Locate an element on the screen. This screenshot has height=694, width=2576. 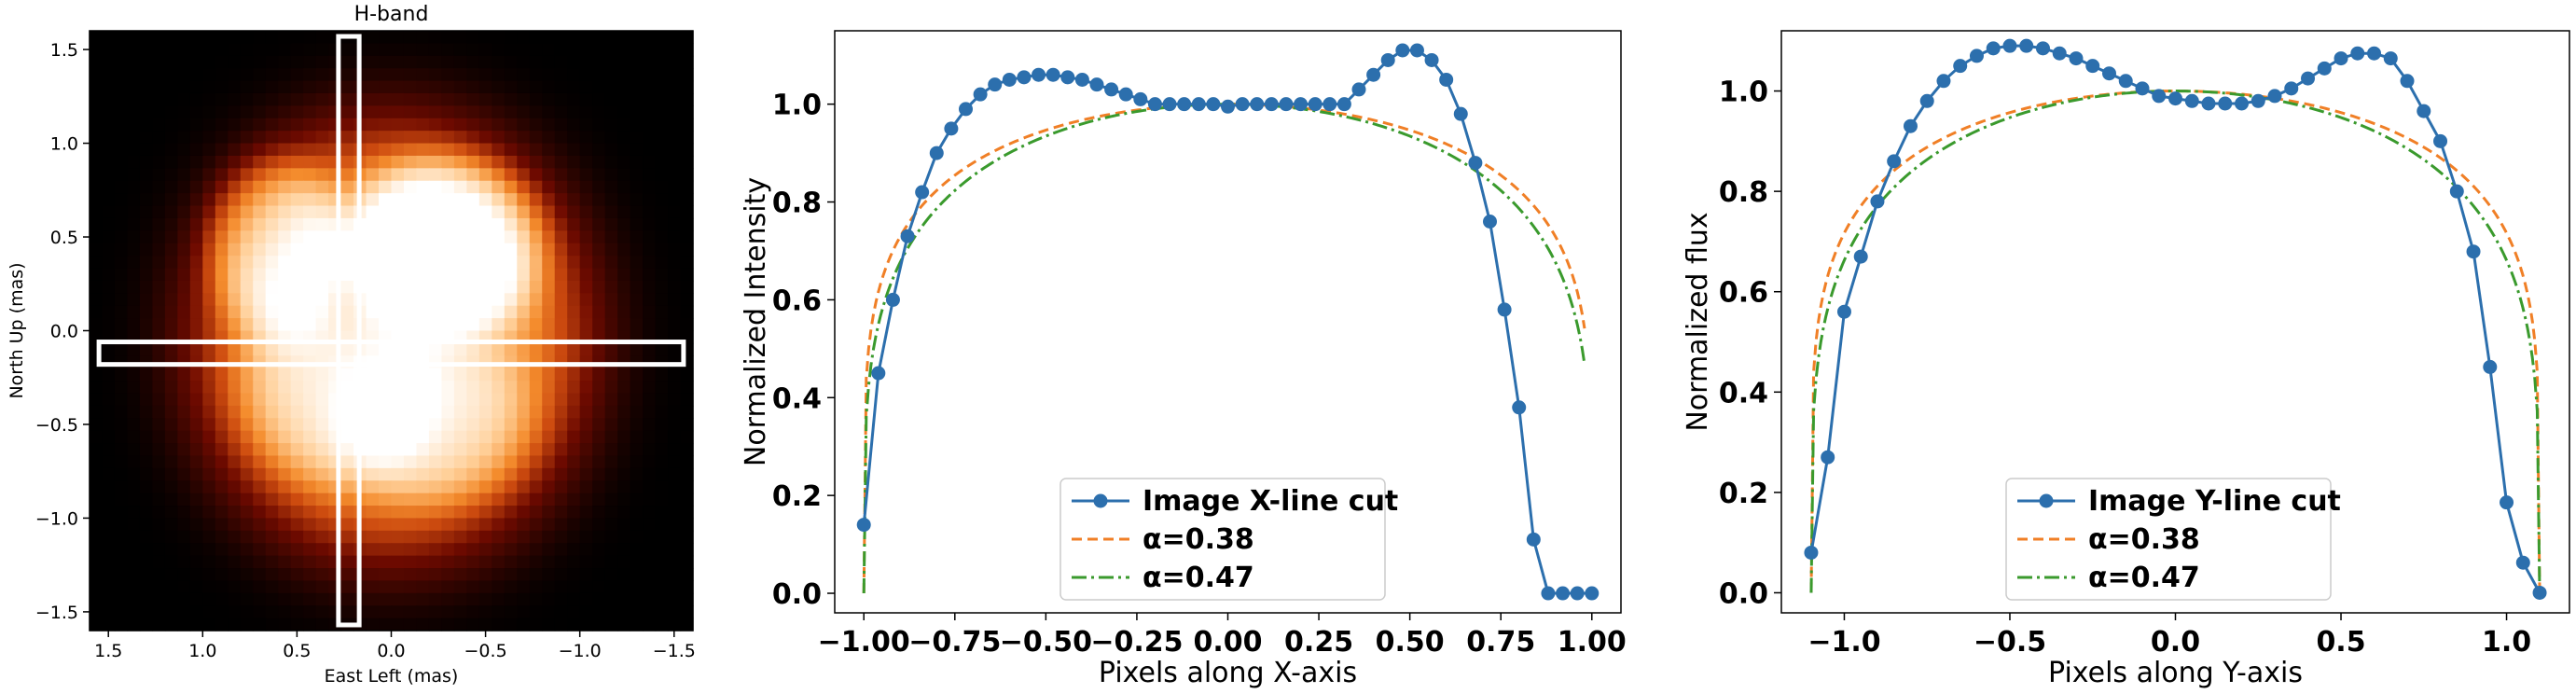
x-tick-label: −0.25 is located at coordinates (1136, 642).